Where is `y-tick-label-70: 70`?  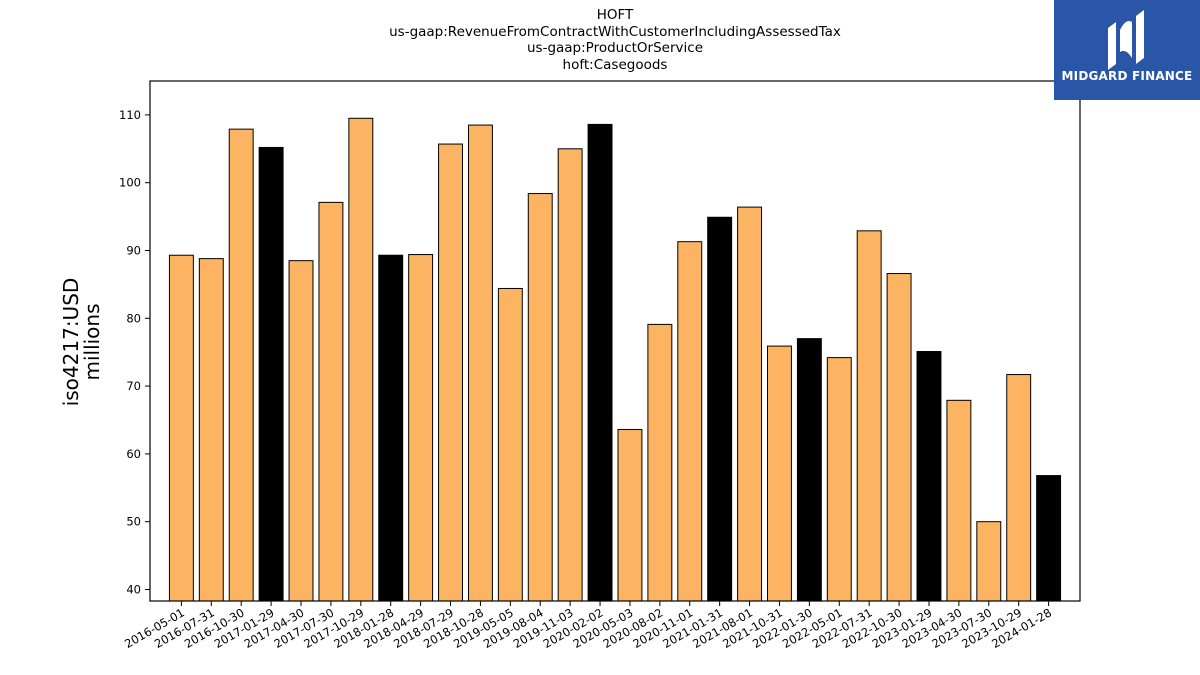
y-tick-label-70: 70 is located at coordinates (133, 386).